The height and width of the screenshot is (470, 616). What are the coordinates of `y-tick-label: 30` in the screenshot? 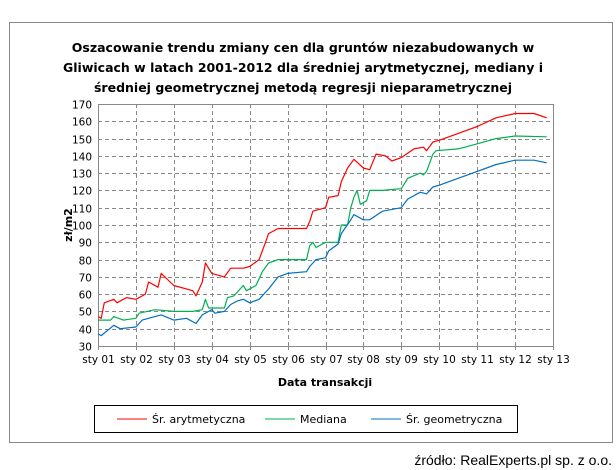 It's located at (85, 348).